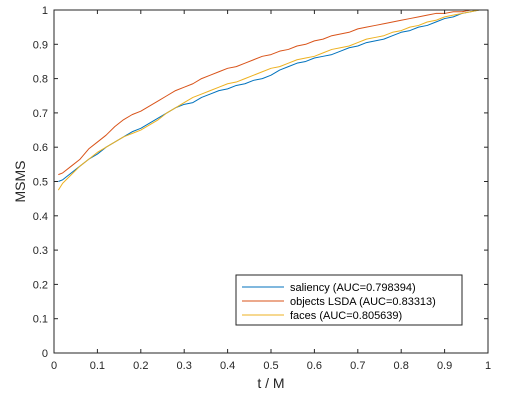 This screenshot has height=400, width=506. Describe the element at coordinates (20, 182) in the screenshot. I see `y-axis-label: MSMS` at that location.